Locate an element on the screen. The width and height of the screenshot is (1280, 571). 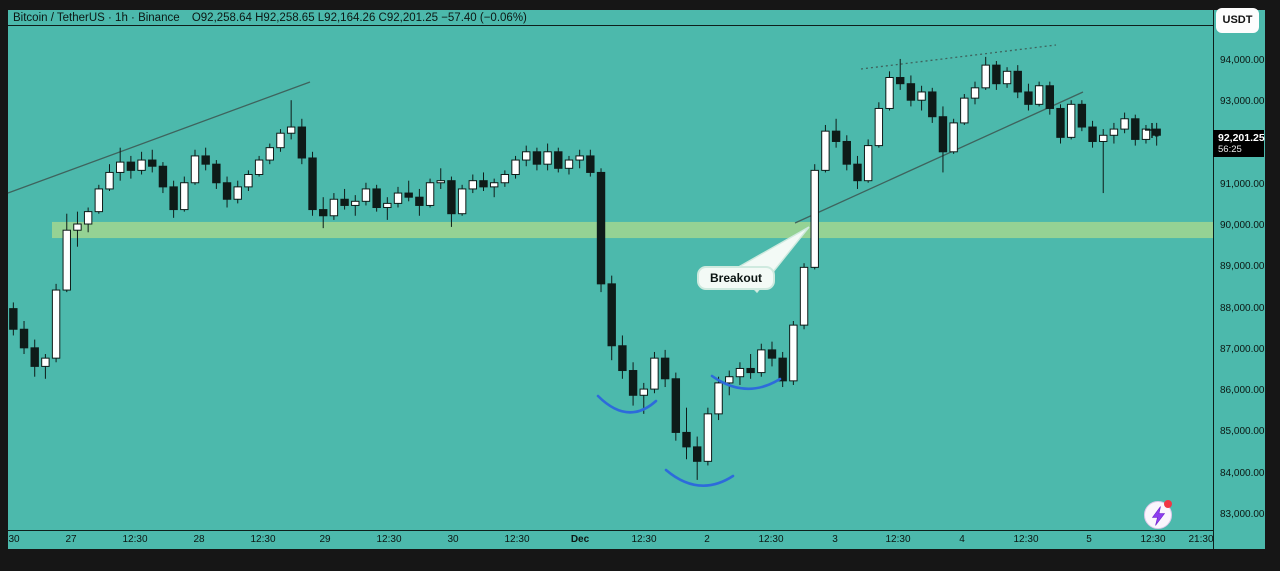
price-axis-label: 91,000.00 is located at coordinates (1242, 184).